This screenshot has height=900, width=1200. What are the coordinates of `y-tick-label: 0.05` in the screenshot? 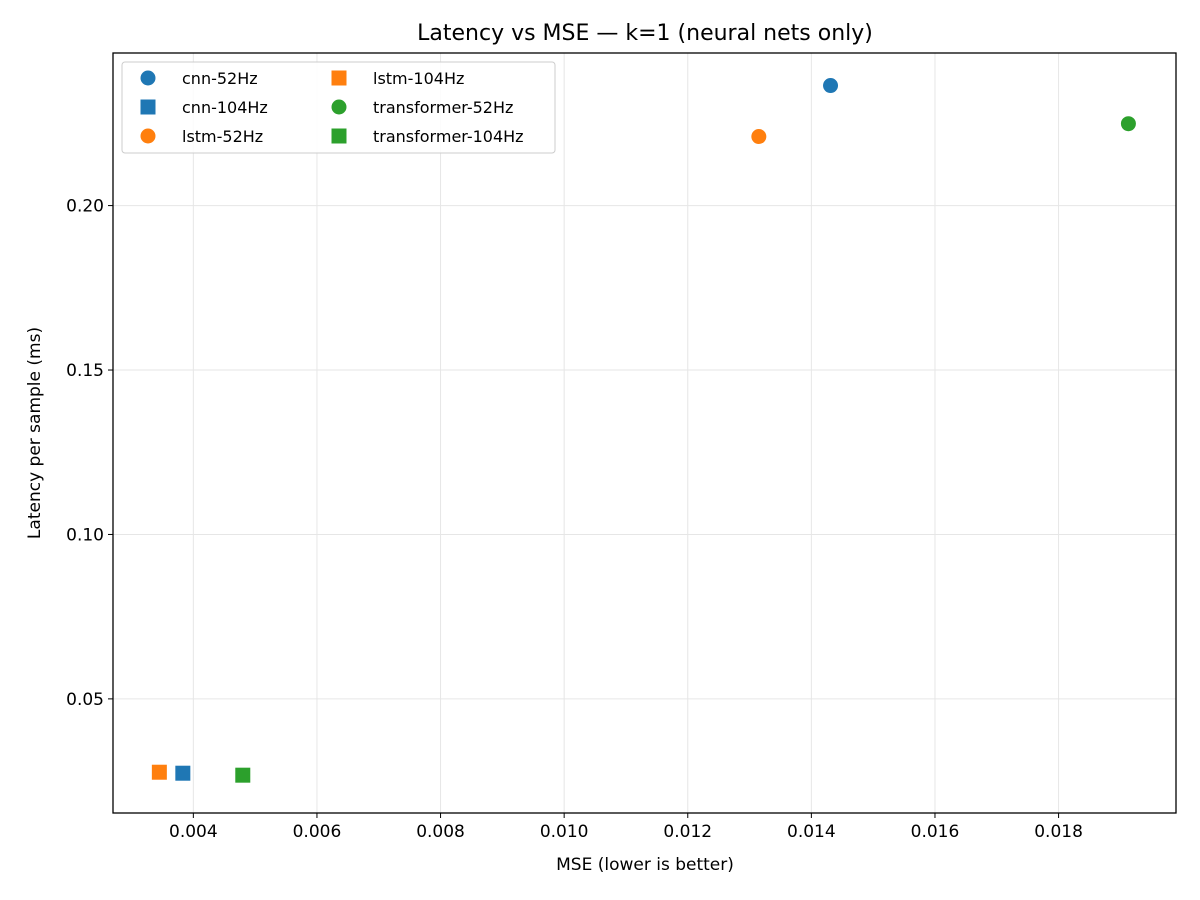 It's located at (85, 700).